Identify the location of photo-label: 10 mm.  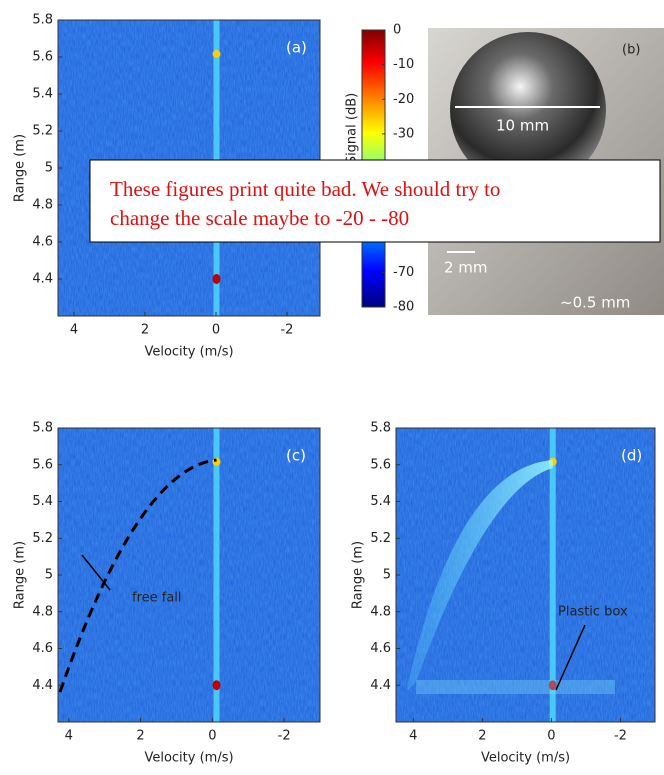
(522, 126).